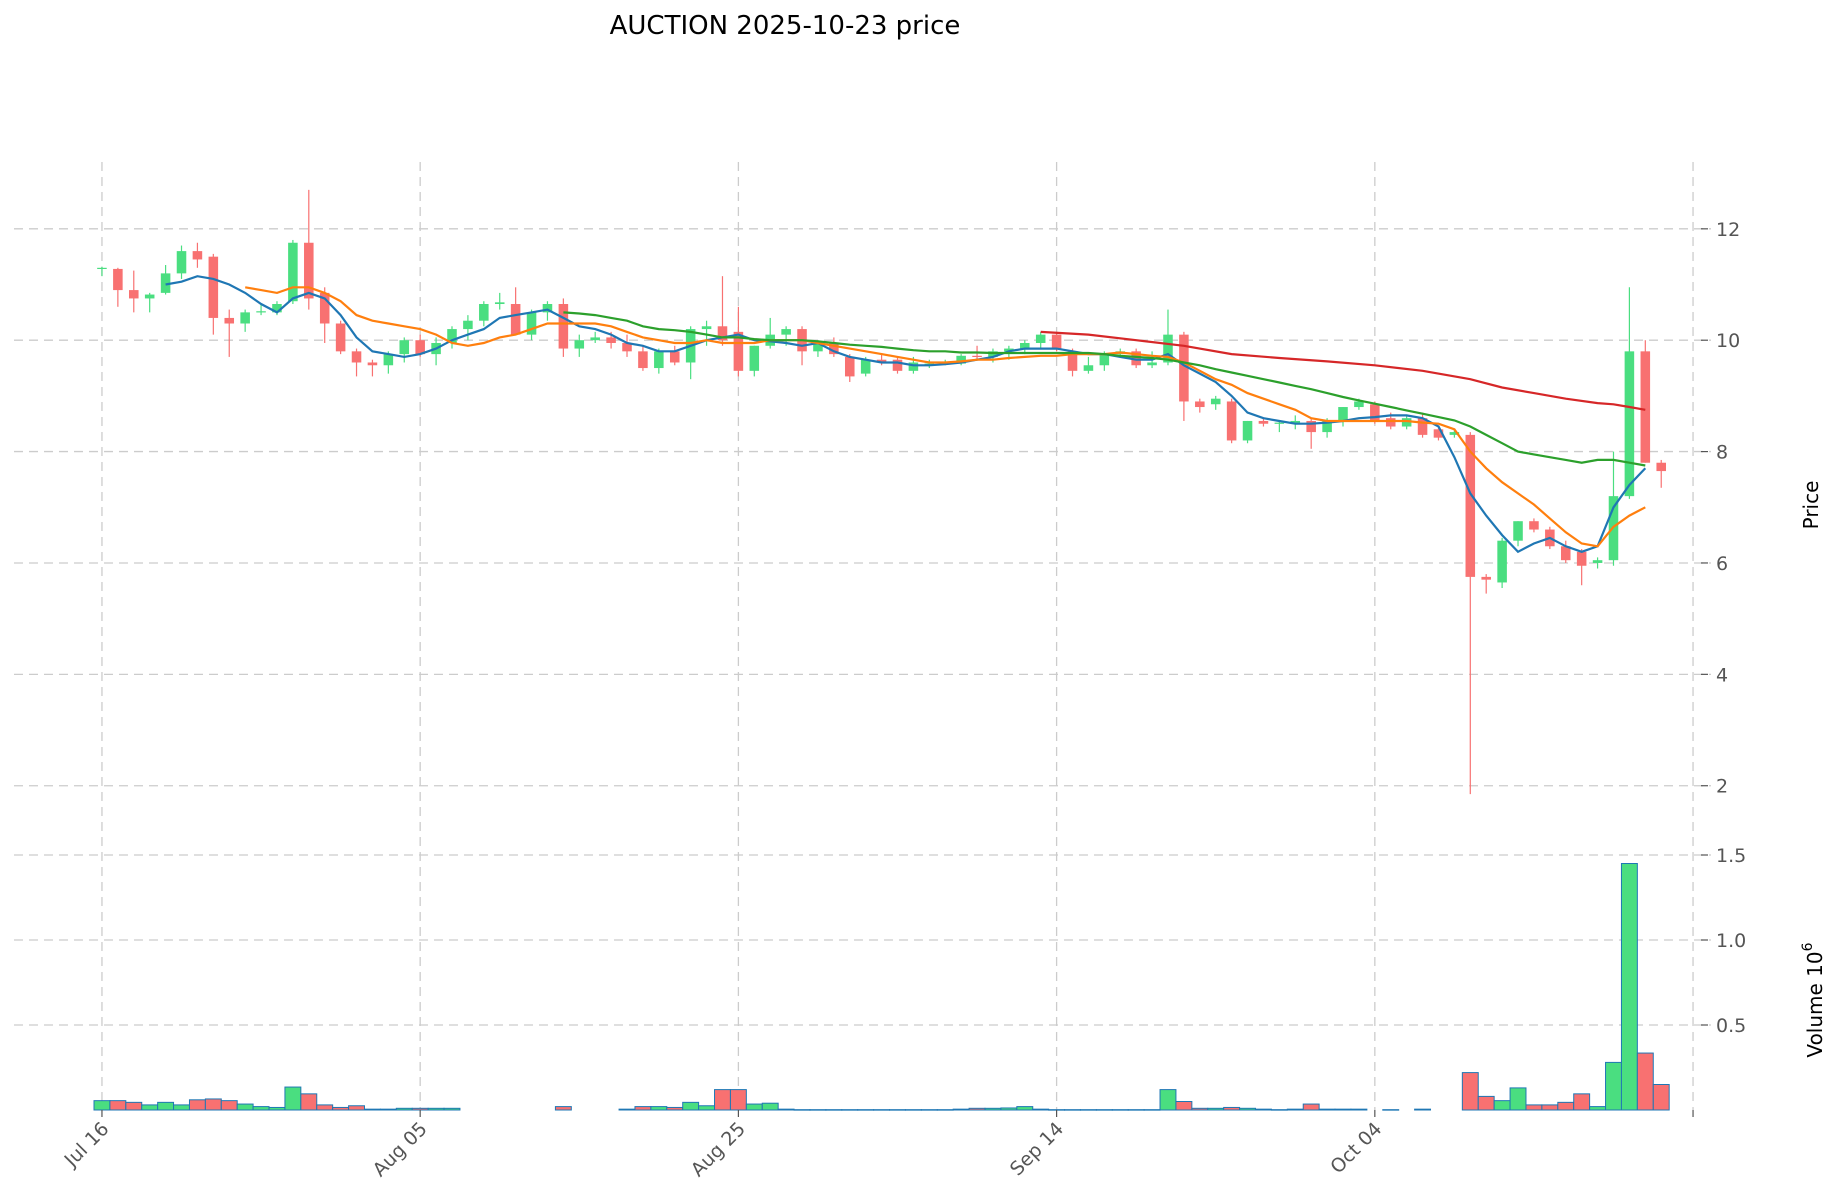 Image resolution: width=1839 pixels, height=1202 pixels. Describe the element at coordinates (1731, 941) in the screenshot. I see `volume-tick-label: 1.0` at that location.